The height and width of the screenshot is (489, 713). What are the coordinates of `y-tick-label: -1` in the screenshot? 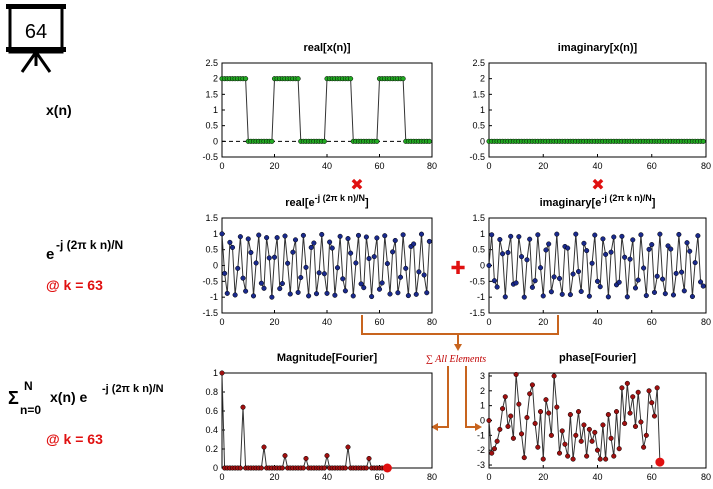 It's located at (481, 297).